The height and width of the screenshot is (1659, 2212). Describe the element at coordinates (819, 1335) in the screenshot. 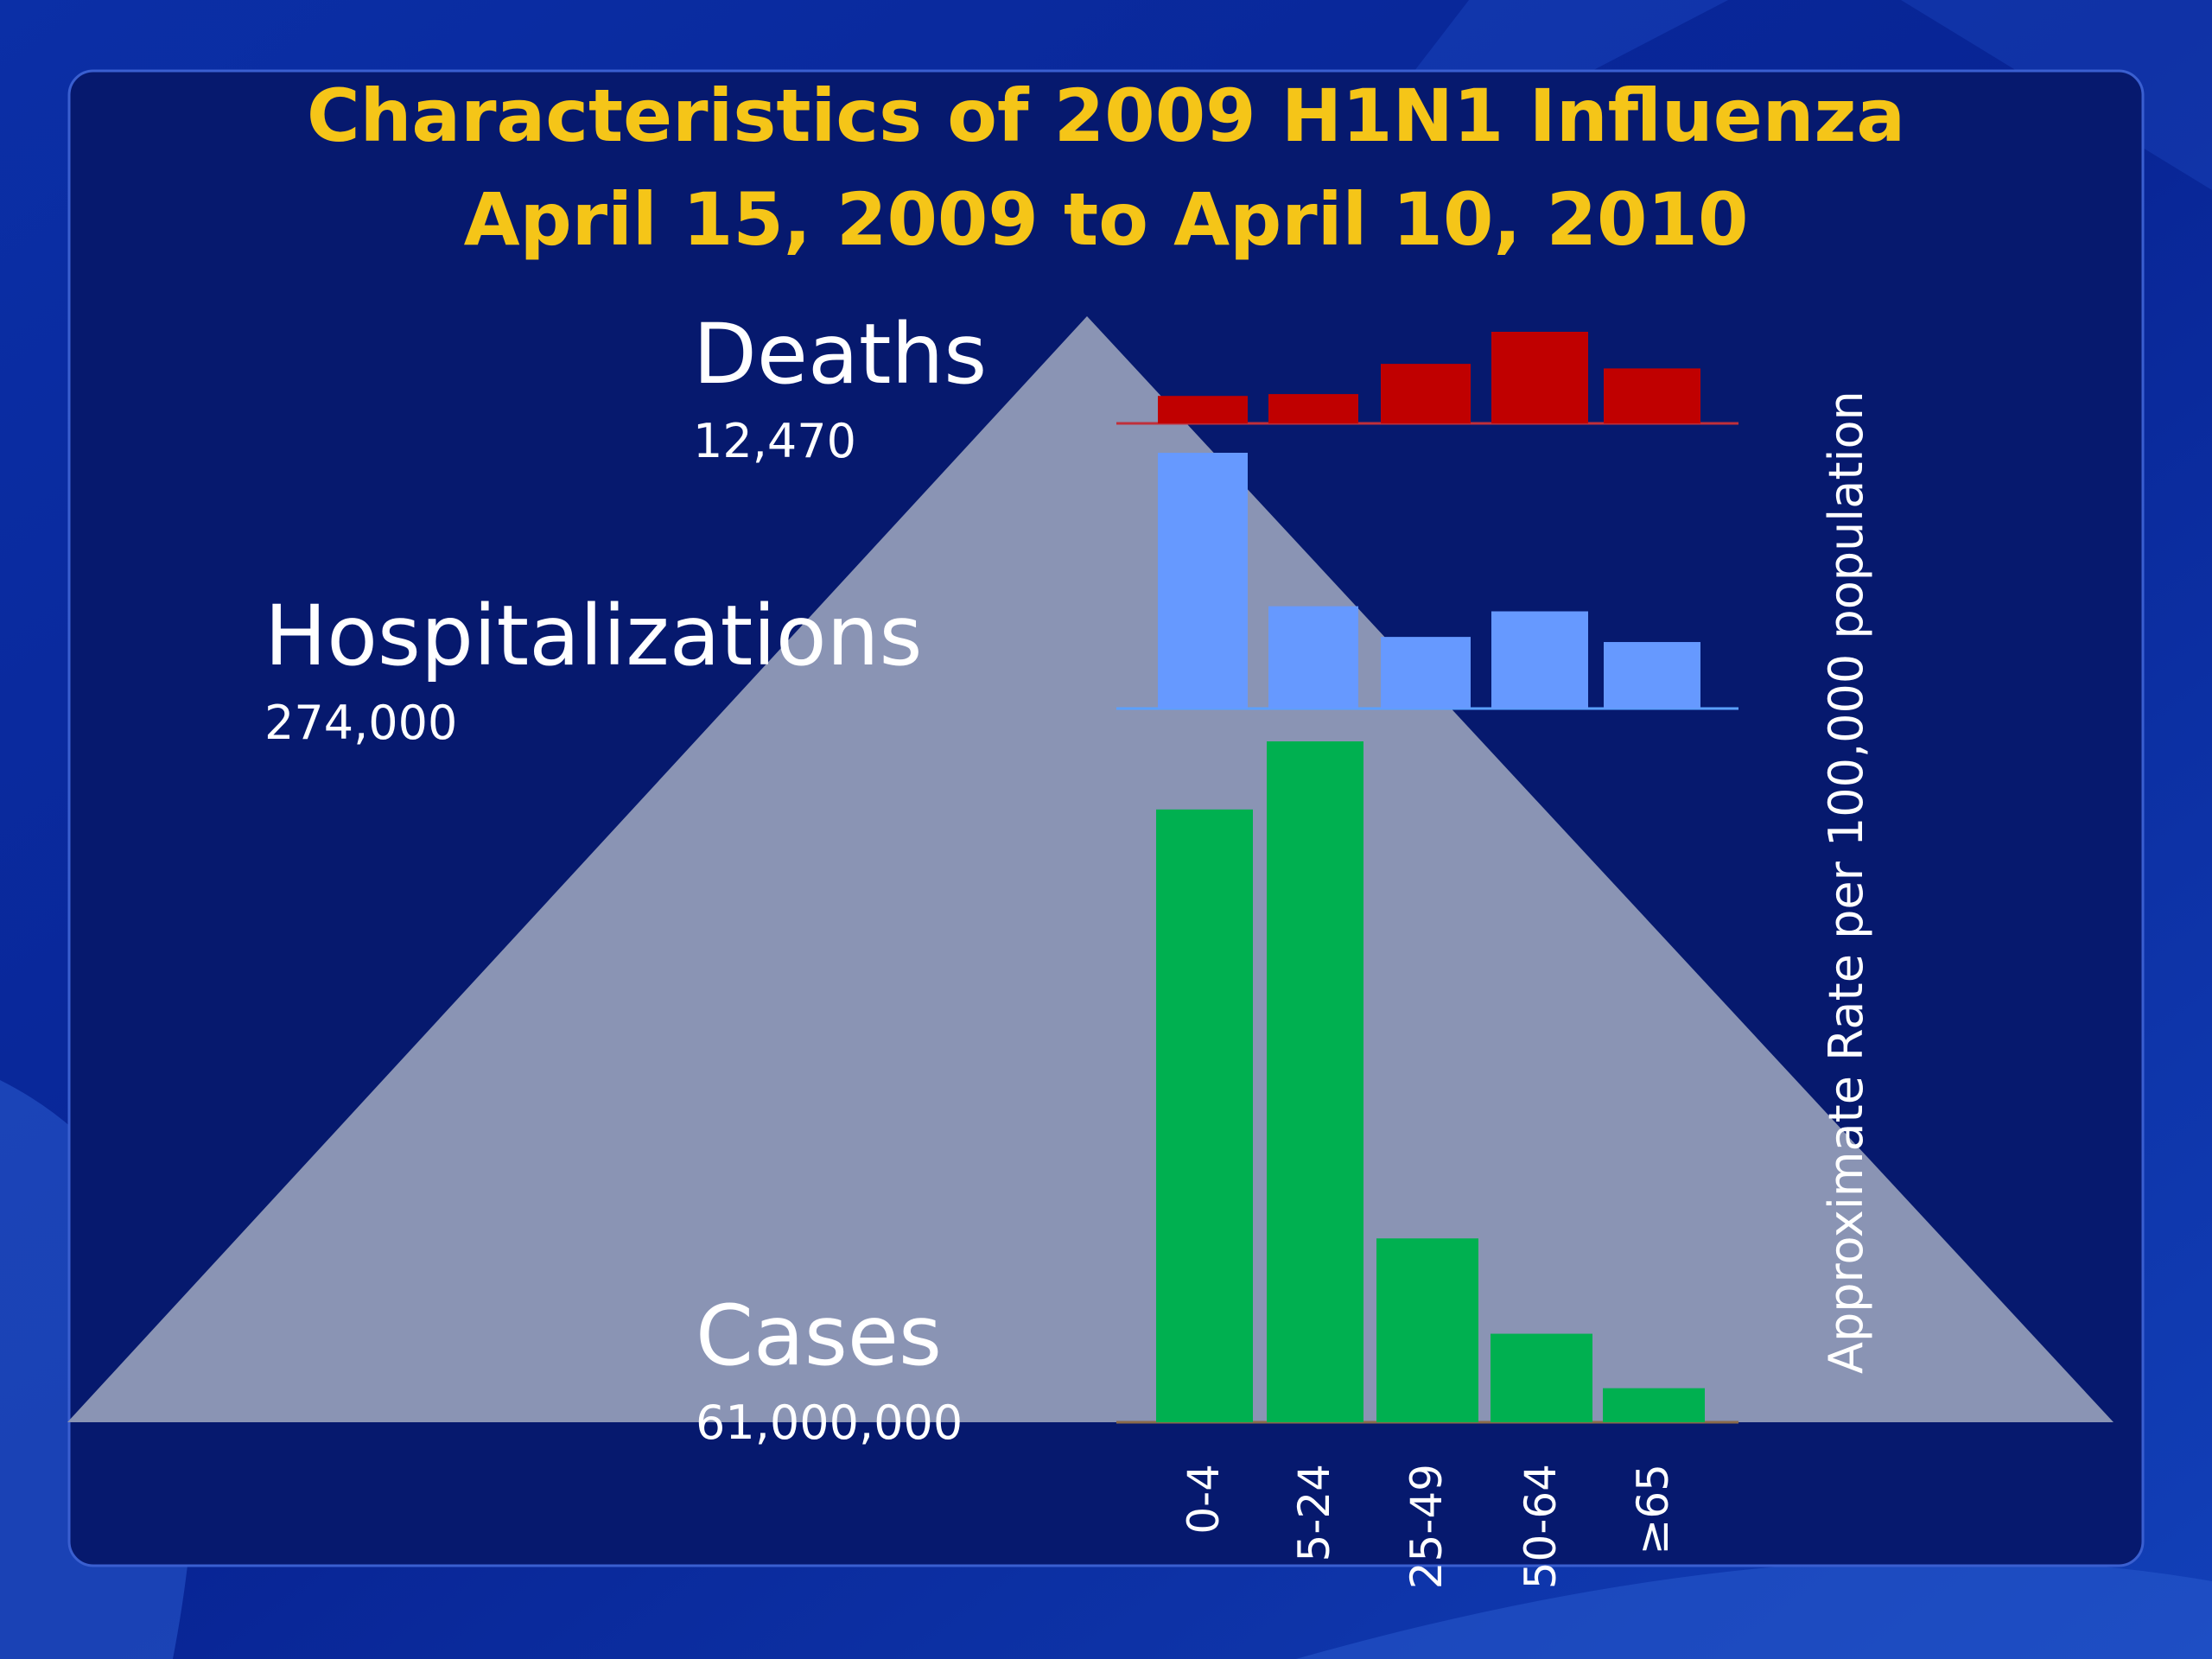

I see `cases-label: Cases` at that location.